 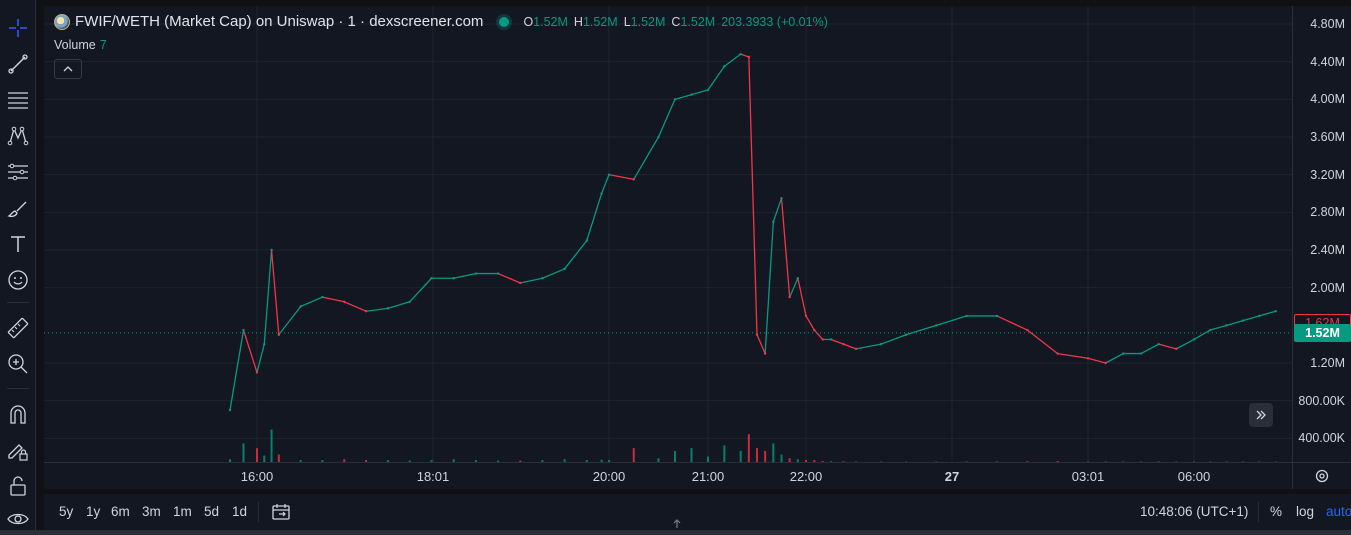 What do you see at coordinates (675, 532) in the screenshot?
I see `panel-resize-strip` at bounding box center [675, 532].